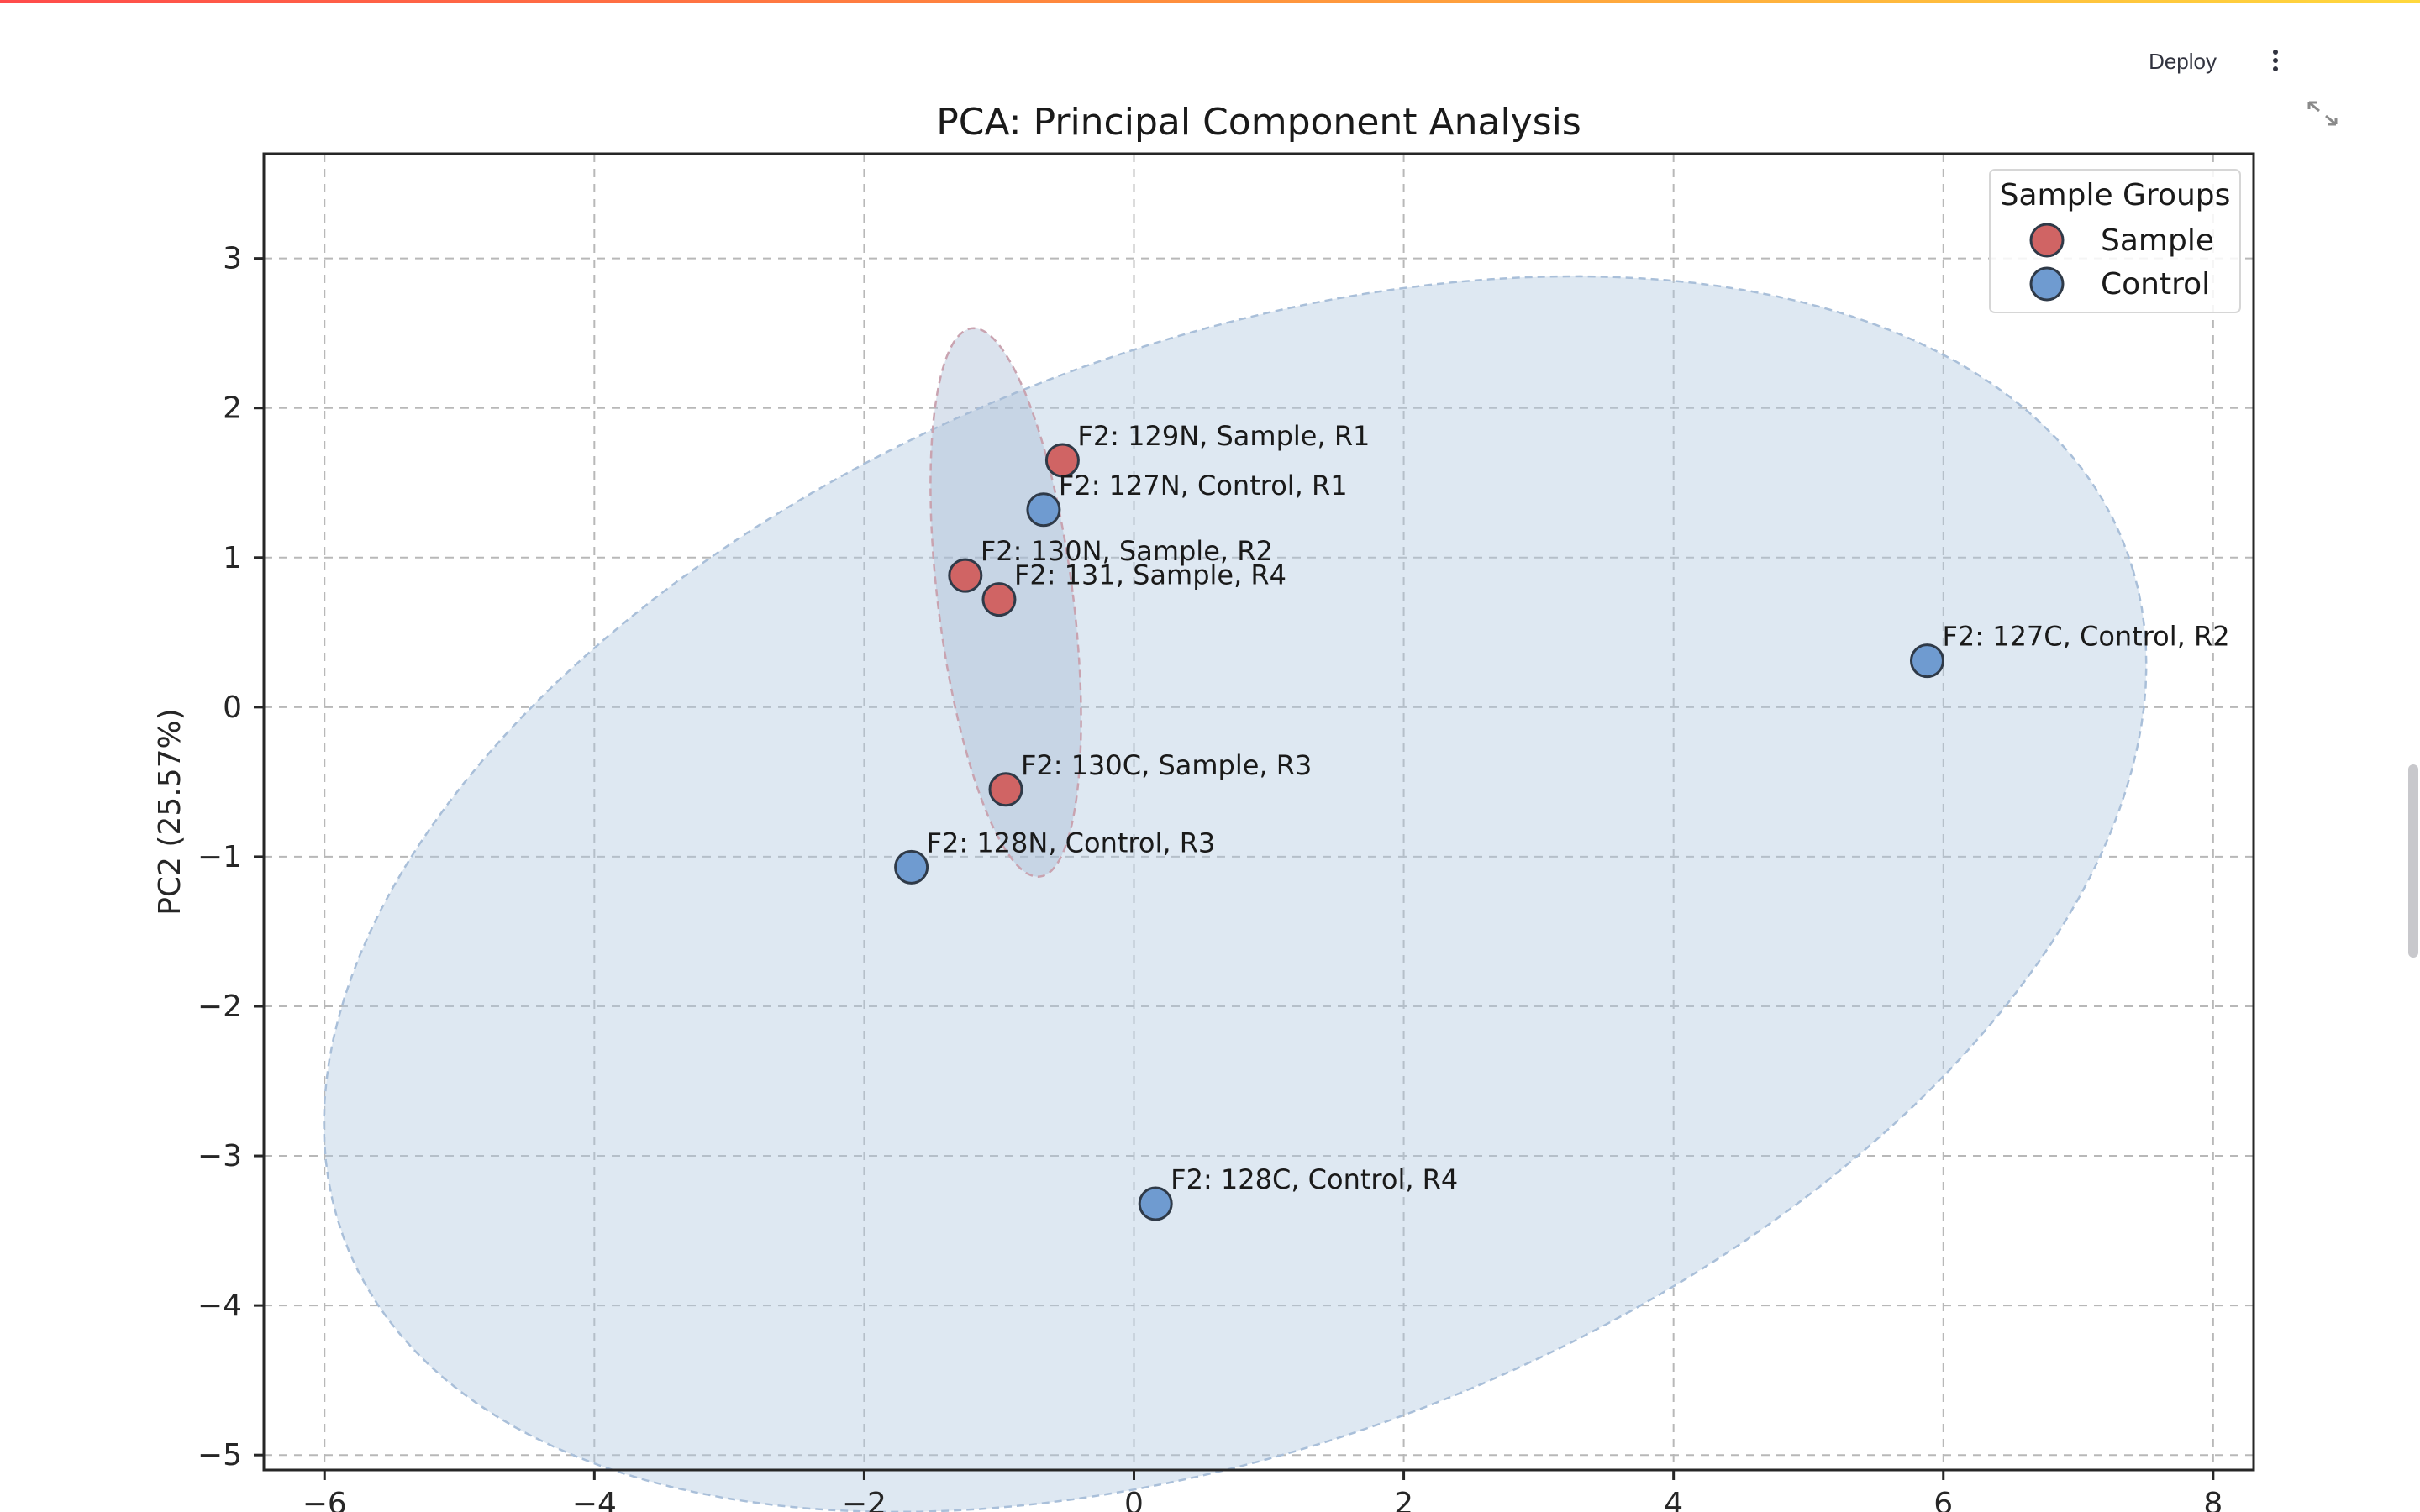  What do you see at coordinates (1134, 1499) in the screenshot?
I see `x-tick-label: 0` at bounding box center [1134, 1499].